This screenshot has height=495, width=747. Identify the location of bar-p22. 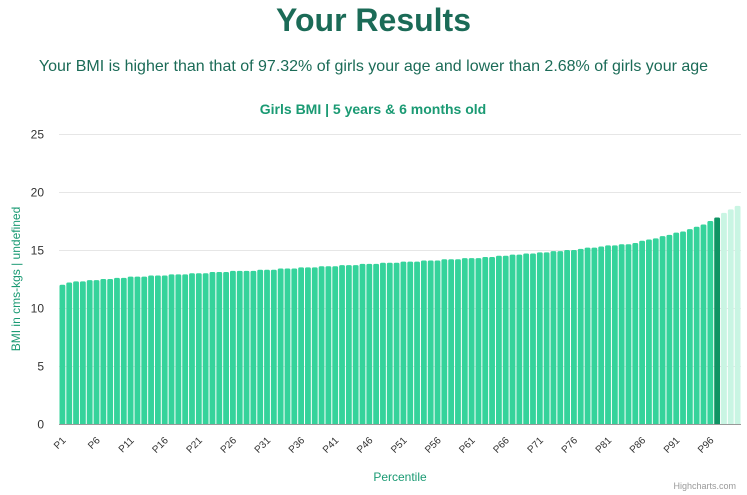
(205, 348).